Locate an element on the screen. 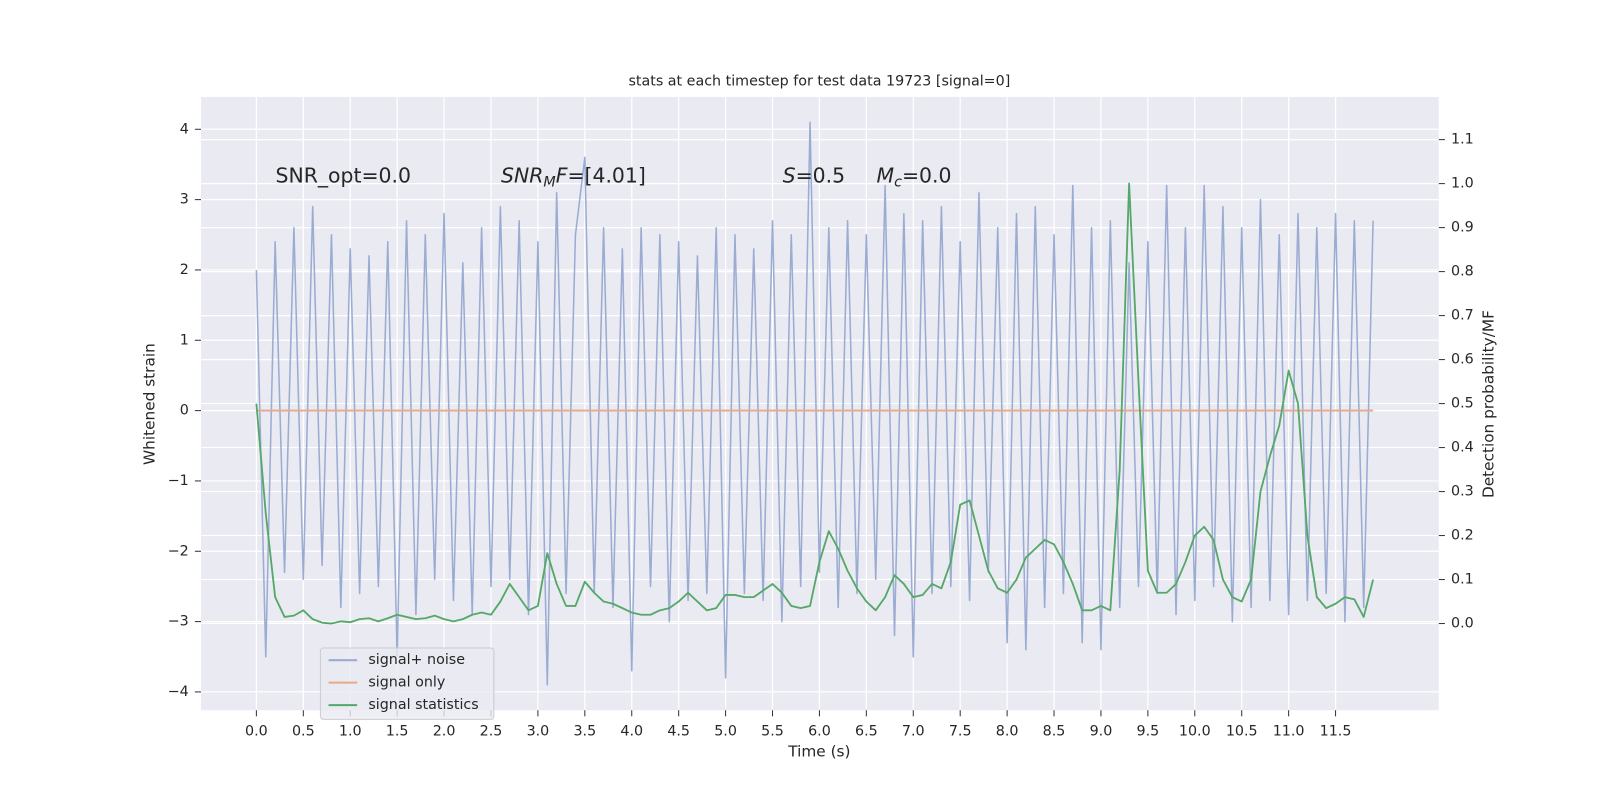 This screenshot has width=1600, height=800. x-tick-label: 2.5 is located at coordinates (491, 732).